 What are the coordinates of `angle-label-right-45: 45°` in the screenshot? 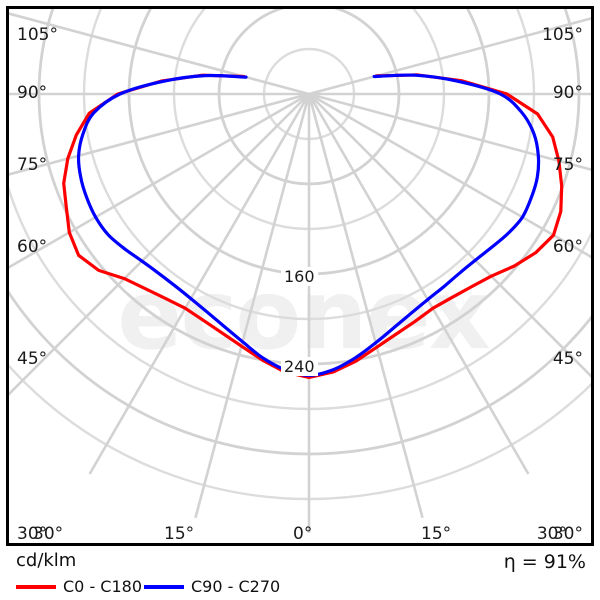 It's located at (567, 359).